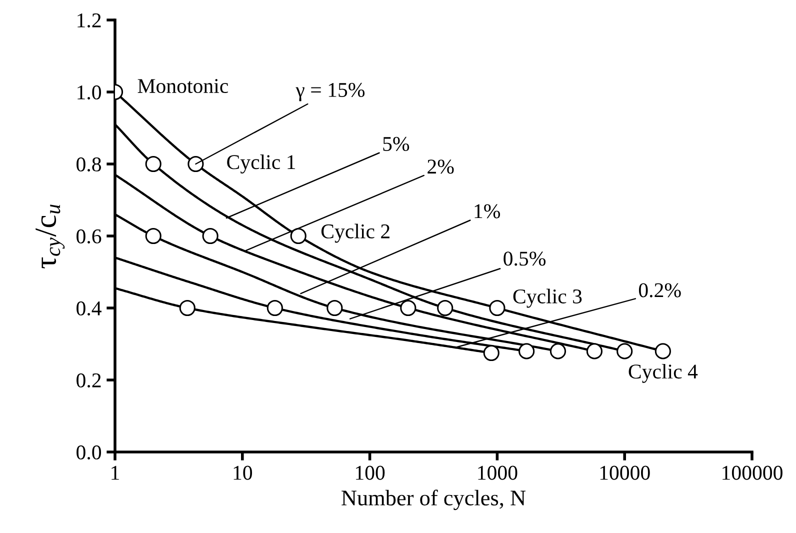 The image size is (796, 533). What do you see at coordinates (243, 473) in the screenshot?
I see `x-tick-label: 10` at bounding box center [243, 473].